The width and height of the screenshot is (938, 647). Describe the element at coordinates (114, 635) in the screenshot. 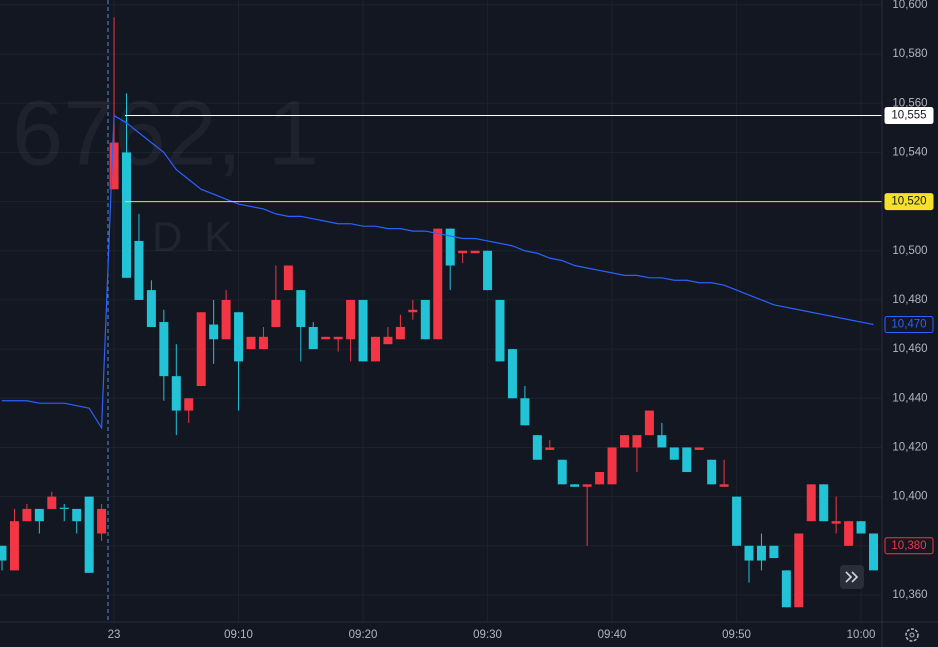

I see `x-tick-label: 23` at that location.